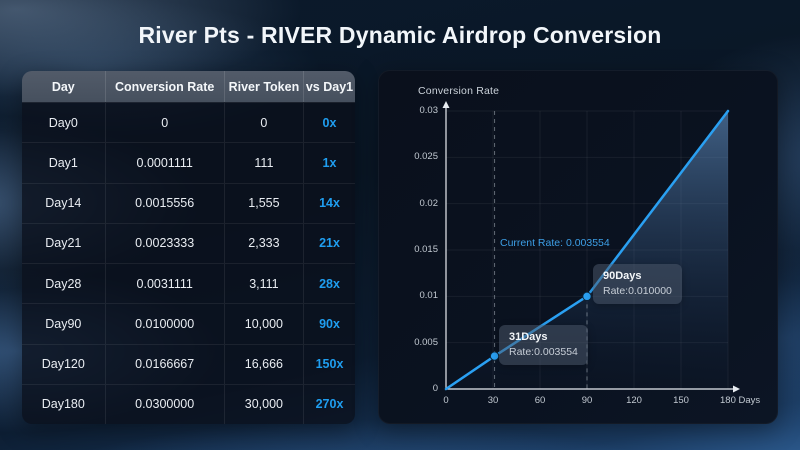 The height and width of the screenshot is (450, 800). I want to click on cell-rate: 0, so click(164, 123).